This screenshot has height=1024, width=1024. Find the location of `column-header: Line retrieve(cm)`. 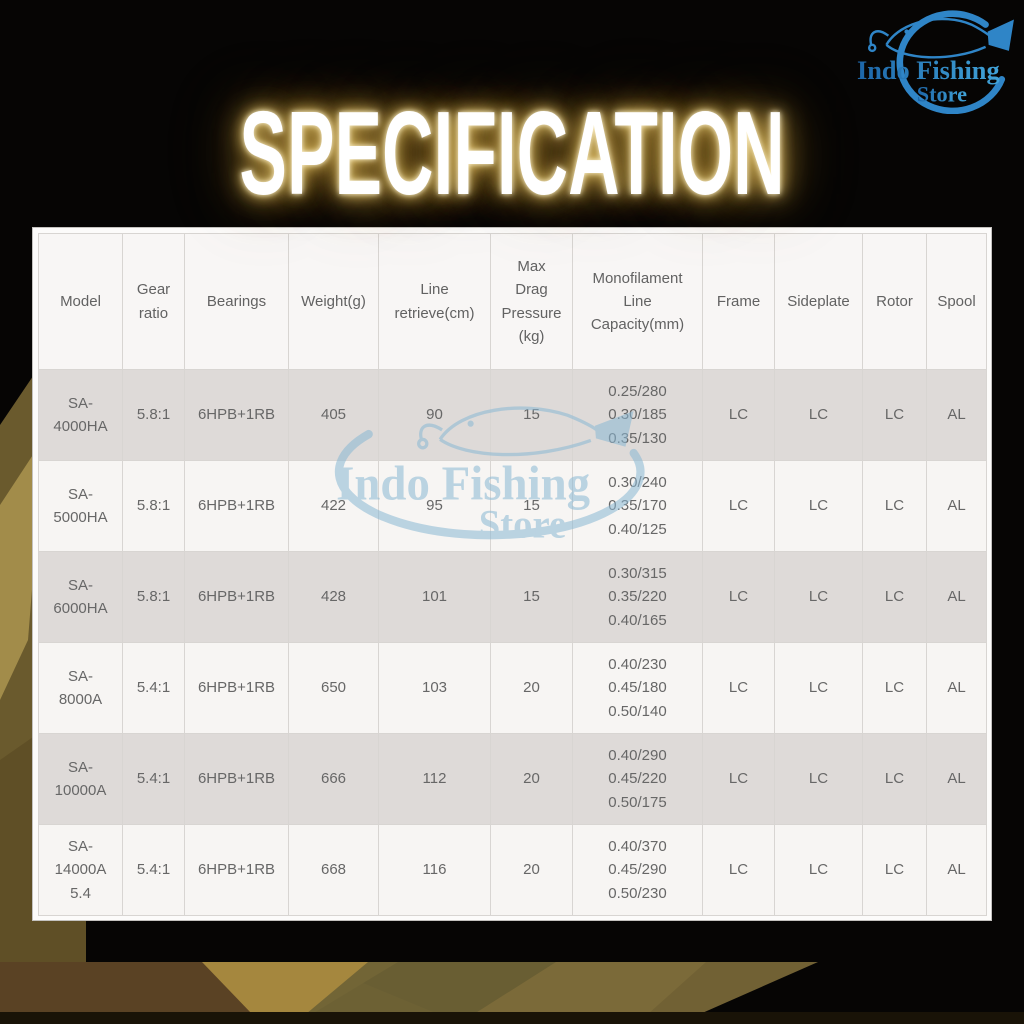

column-header: Line retrieve(cm) is located at coordinates (434, 301).